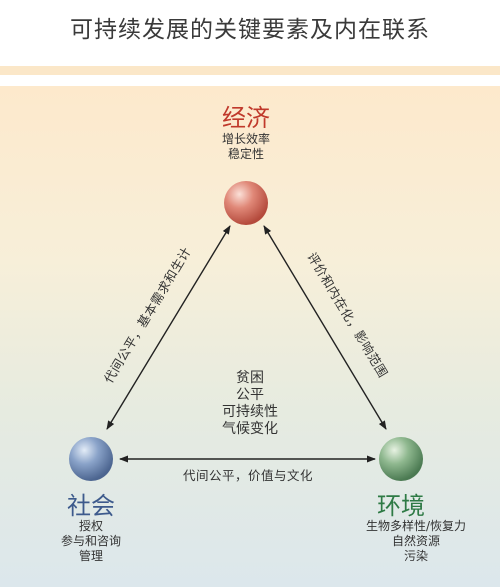  I want to click on center-item: 气候变化, so click(250, 429).